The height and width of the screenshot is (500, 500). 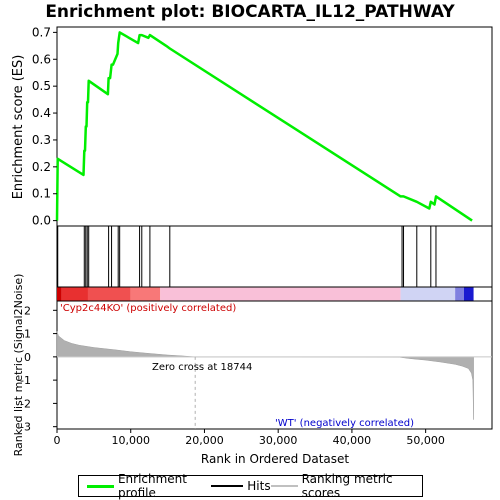 I want to click on metric-y-tick-label: 2, so click(x=27, y=310).